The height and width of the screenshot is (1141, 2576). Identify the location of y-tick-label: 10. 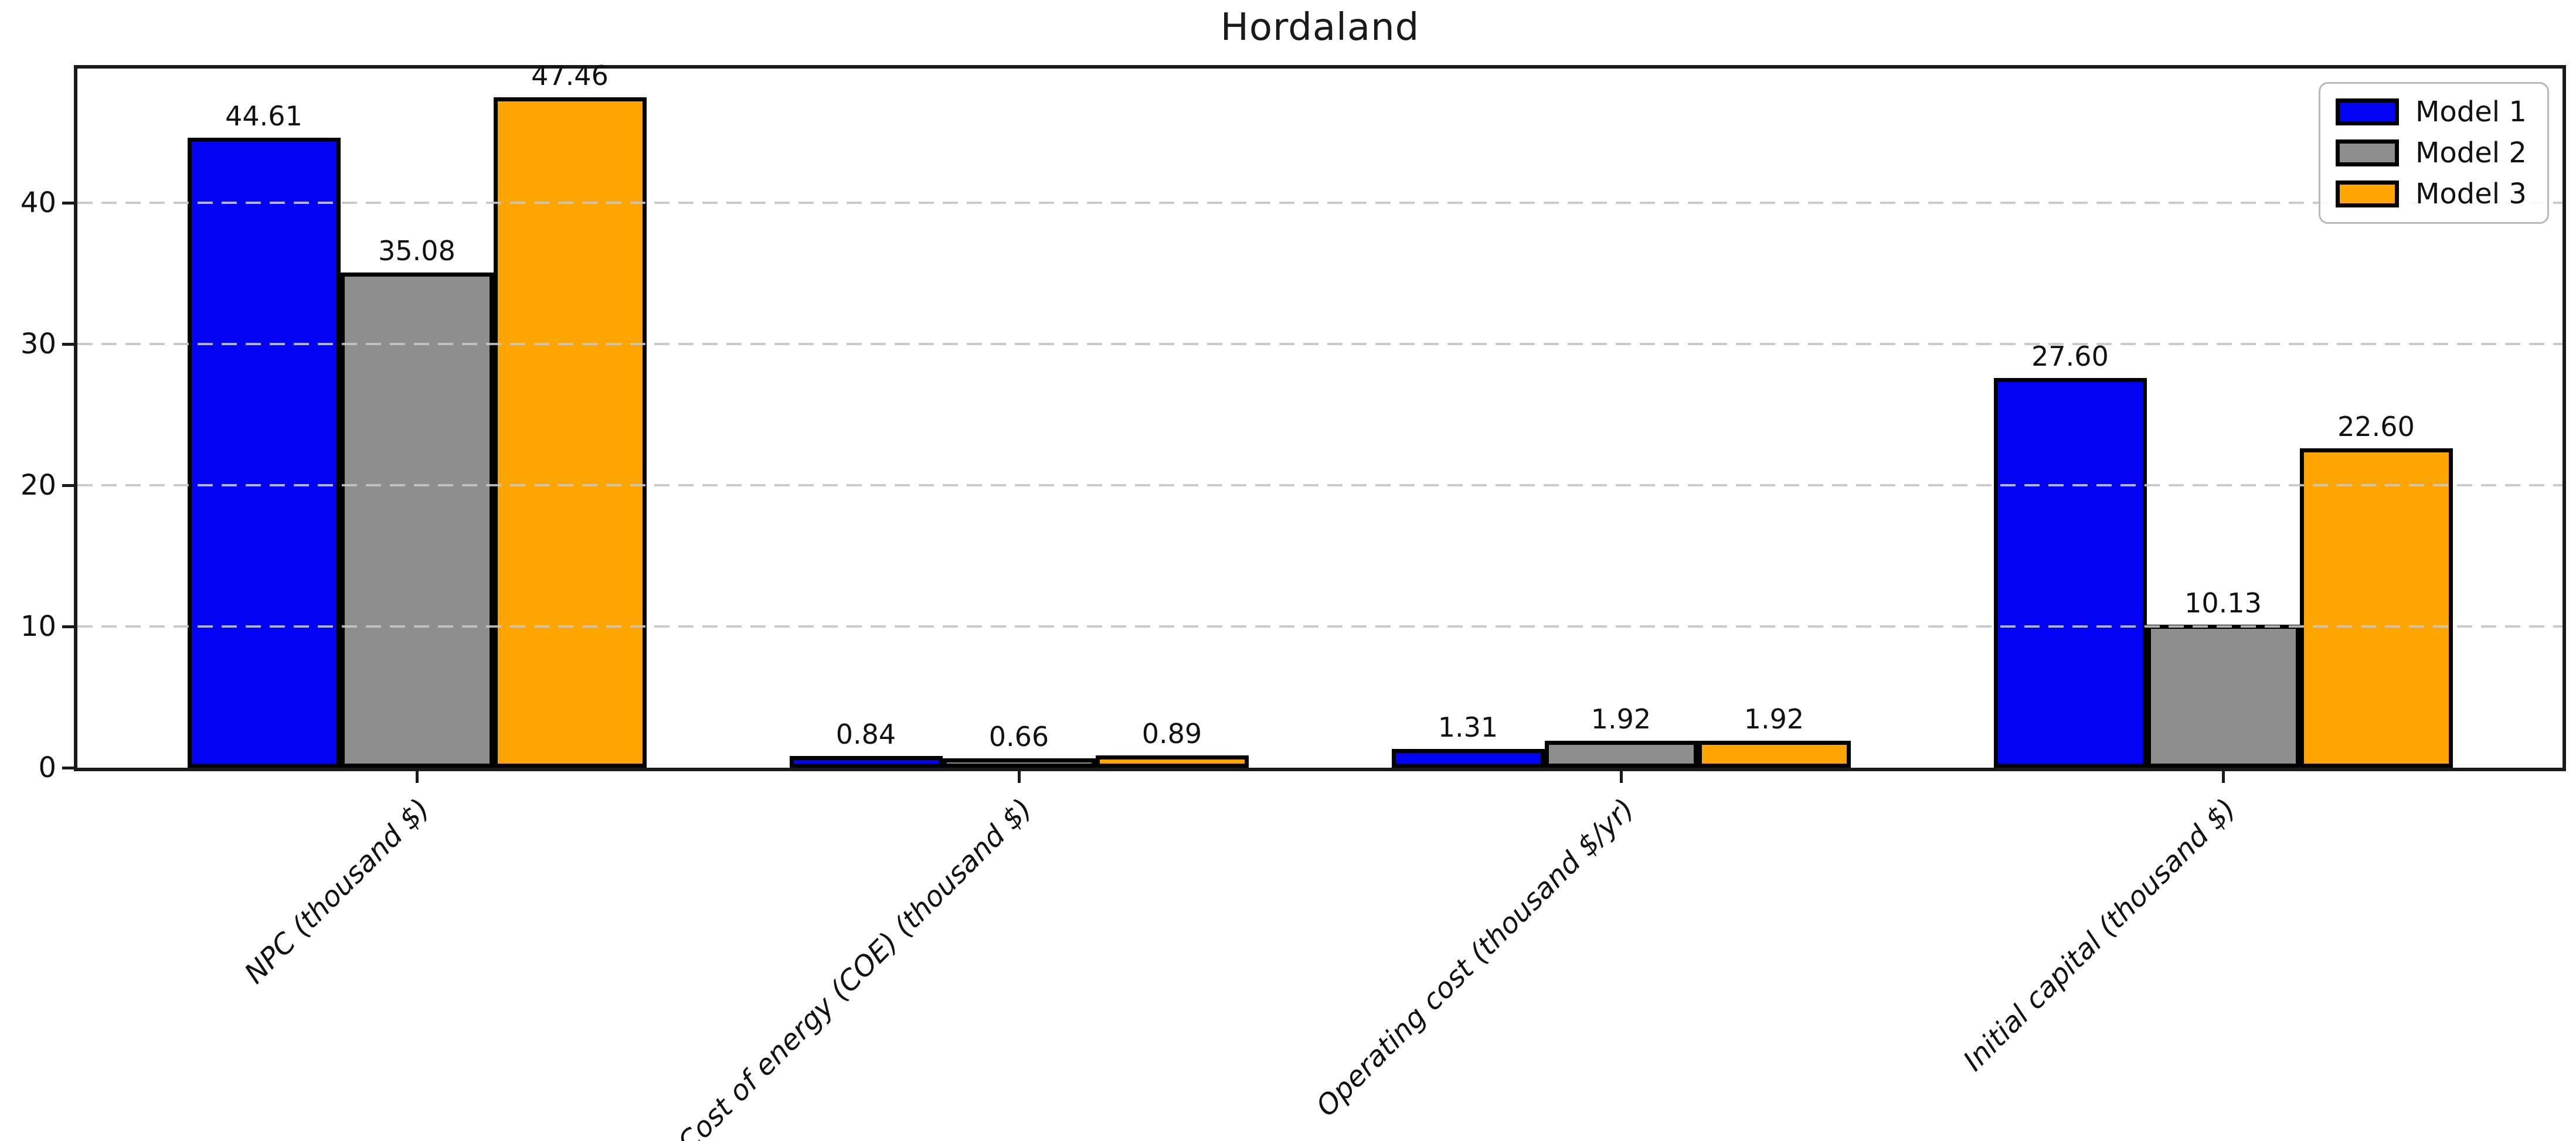
(38, 626).